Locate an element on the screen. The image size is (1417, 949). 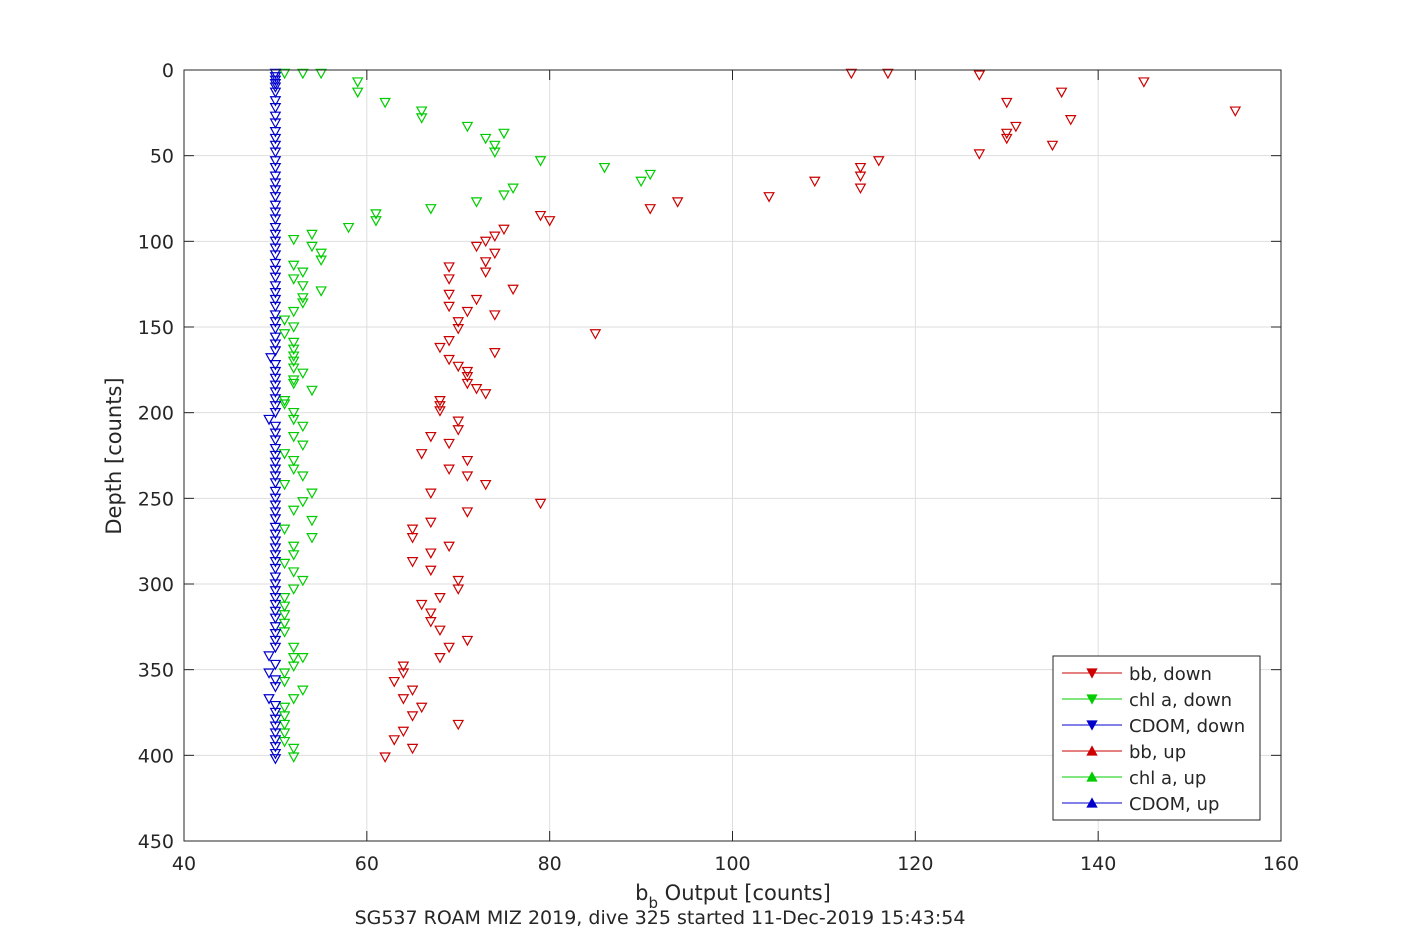
legend-label: chl a, down is located at coordinates (1180, 700).